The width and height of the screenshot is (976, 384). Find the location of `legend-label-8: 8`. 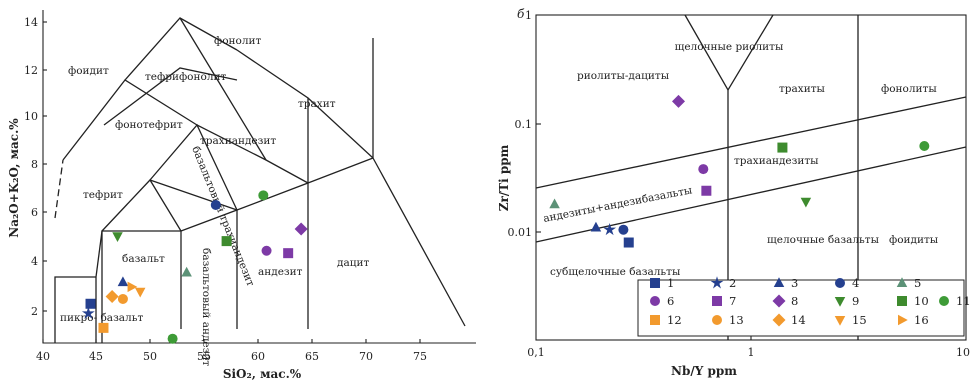

legend-label-8: 8 is located at coordinates (794, 301).